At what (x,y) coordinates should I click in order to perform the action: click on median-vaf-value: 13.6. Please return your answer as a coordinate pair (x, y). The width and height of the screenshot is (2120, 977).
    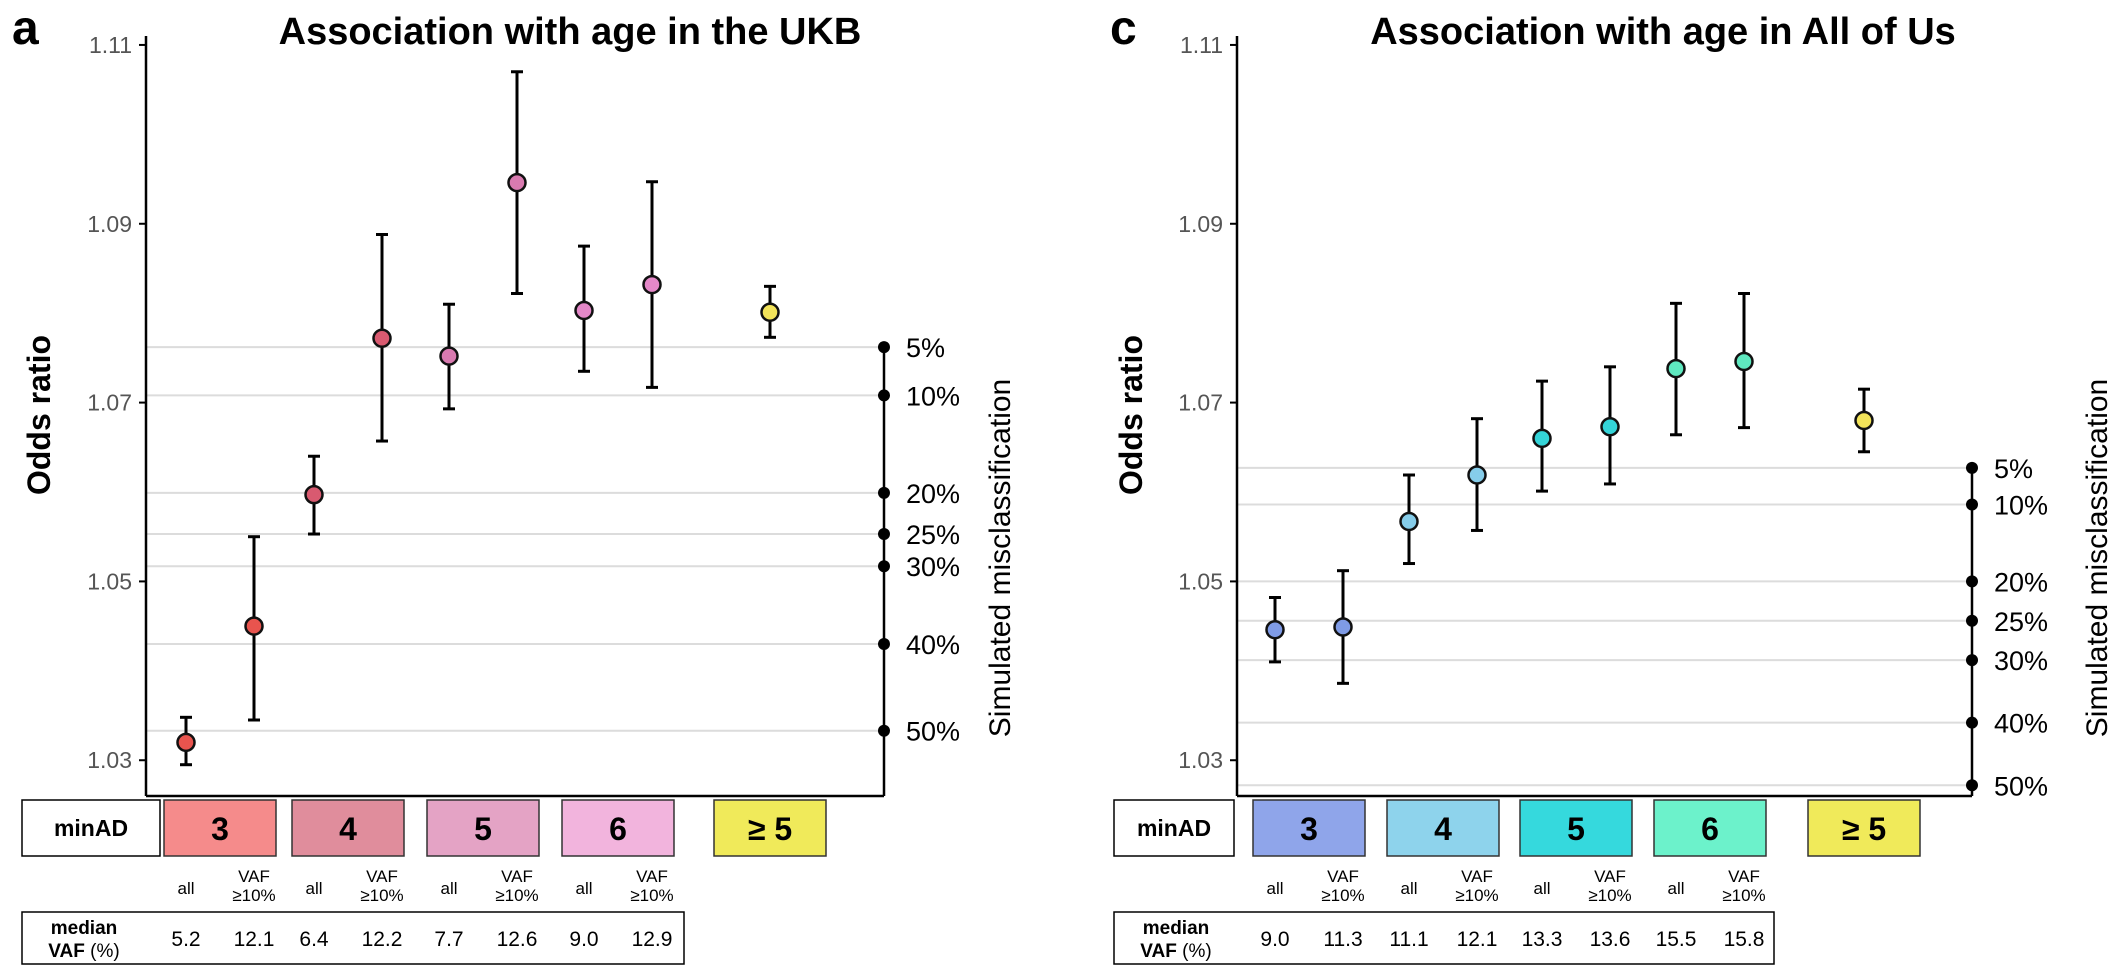
    Looking at the image, I should click on (1610, 939).